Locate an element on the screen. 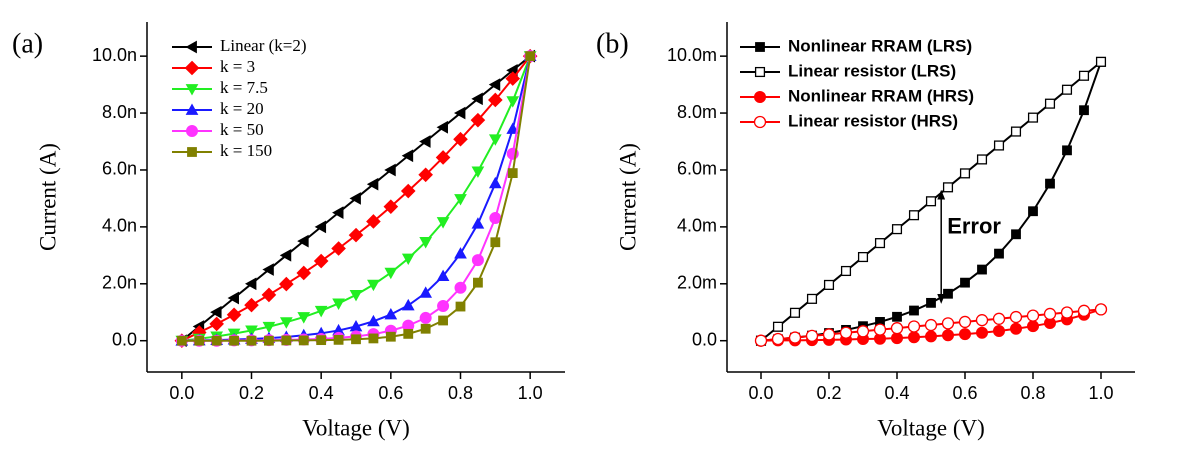 This screenshot has width=1196, height=455. x-axis-label: Voltage (V) is located at coordinates (356, 427).